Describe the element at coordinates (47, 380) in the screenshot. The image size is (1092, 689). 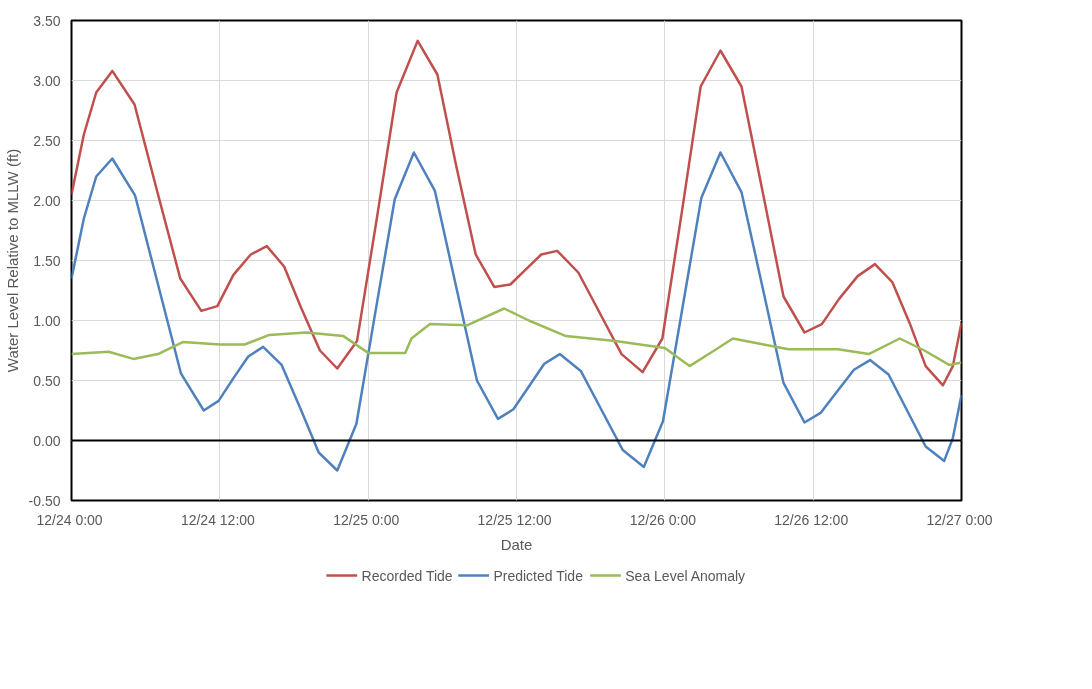
I see `y-tick-label: 0.50` at that location.